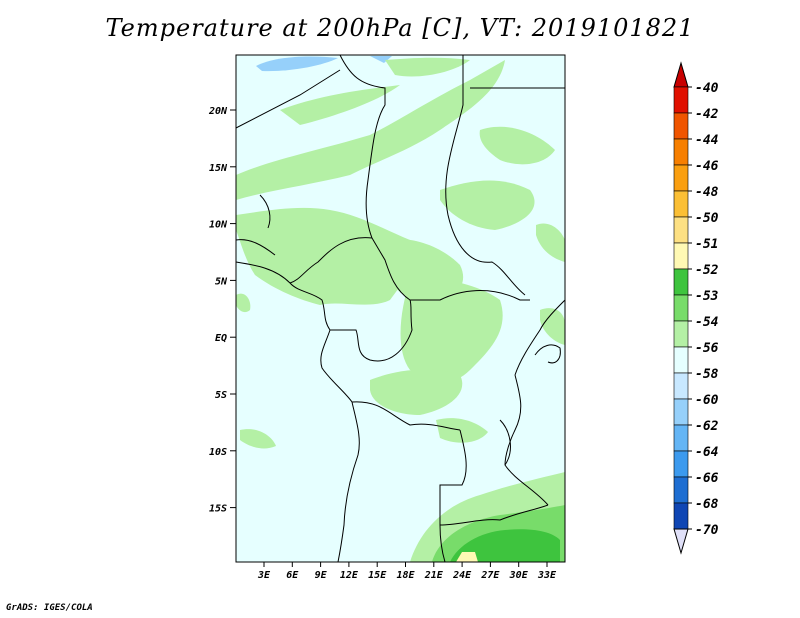 This screenshot has width=800, height=618. Describe the element at coordinates (505, 545) in the screenshot. I see `contour-fill-minus51` at that location.